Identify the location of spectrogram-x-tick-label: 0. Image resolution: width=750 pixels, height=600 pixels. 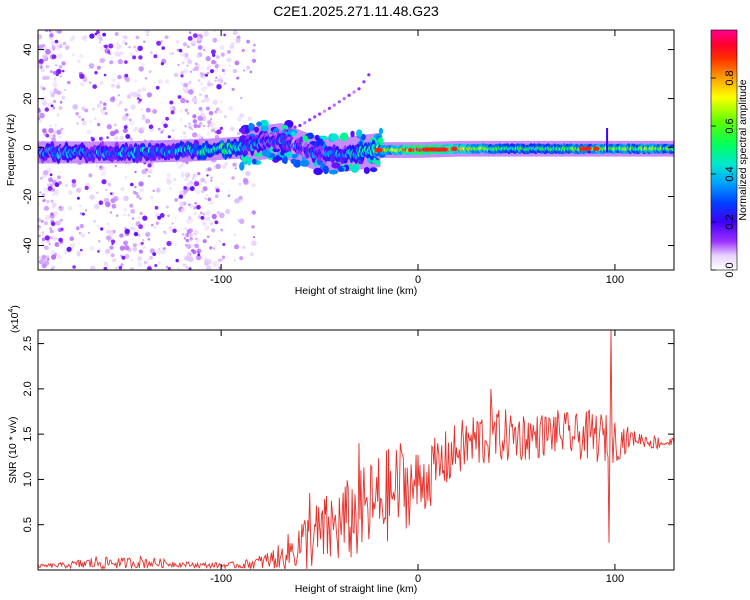
(418, 280).